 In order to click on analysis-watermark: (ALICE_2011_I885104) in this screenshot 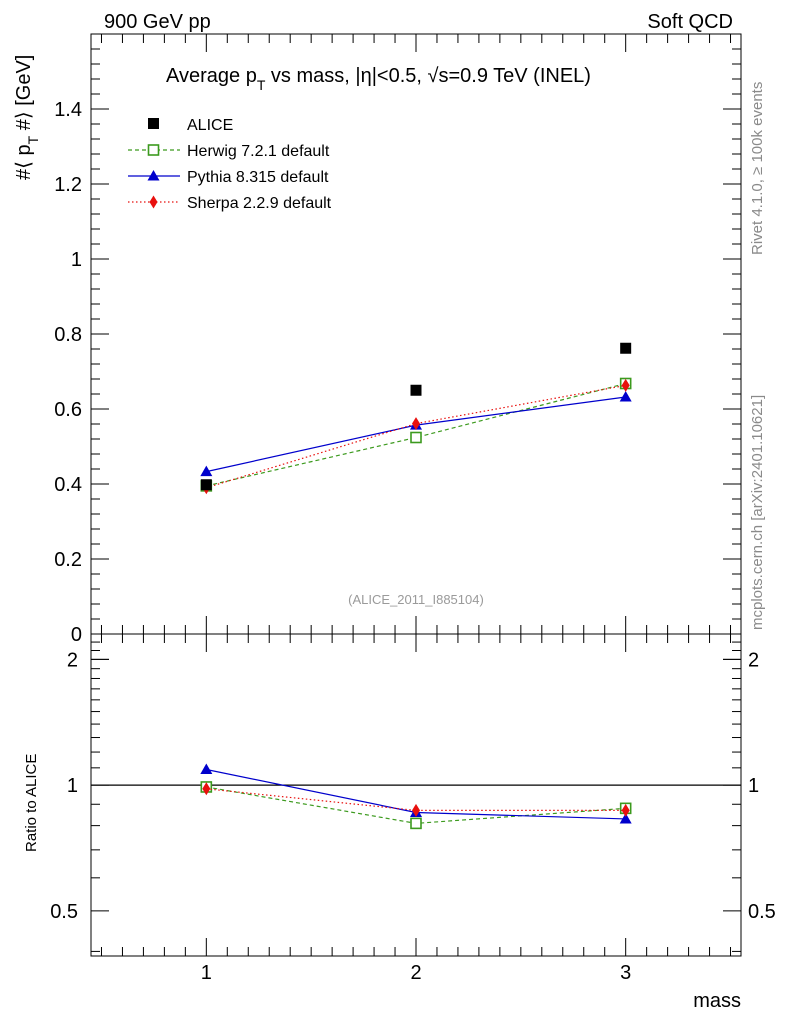, I will do `click(416, 599)`.